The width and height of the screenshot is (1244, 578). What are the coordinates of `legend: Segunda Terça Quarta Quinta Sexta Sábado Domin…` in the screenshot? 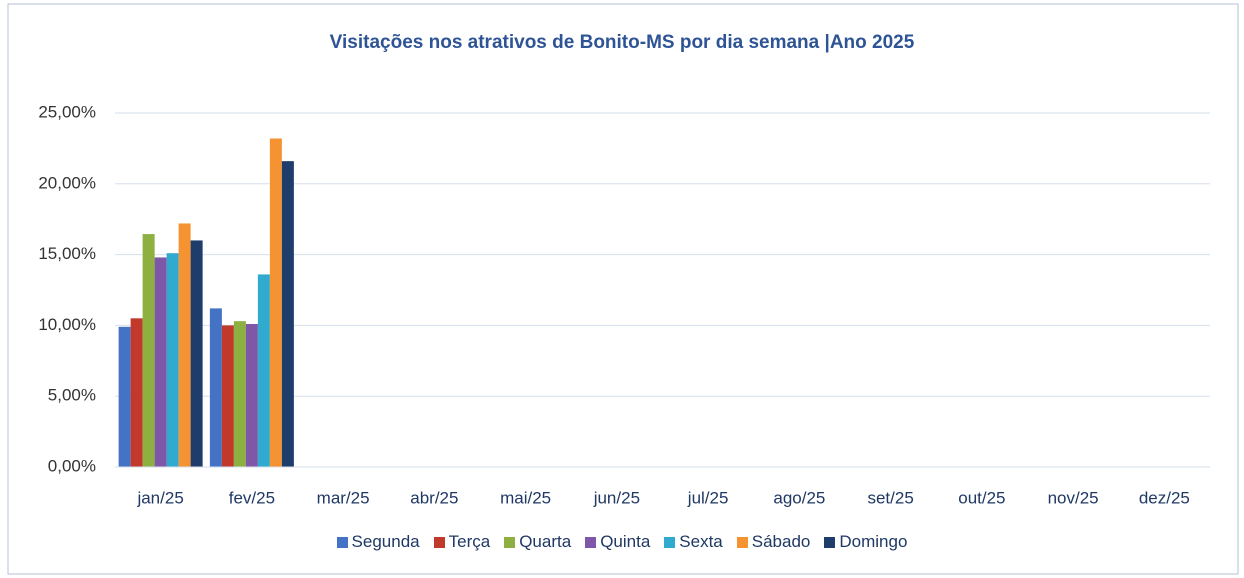 It's located at (622, 542).